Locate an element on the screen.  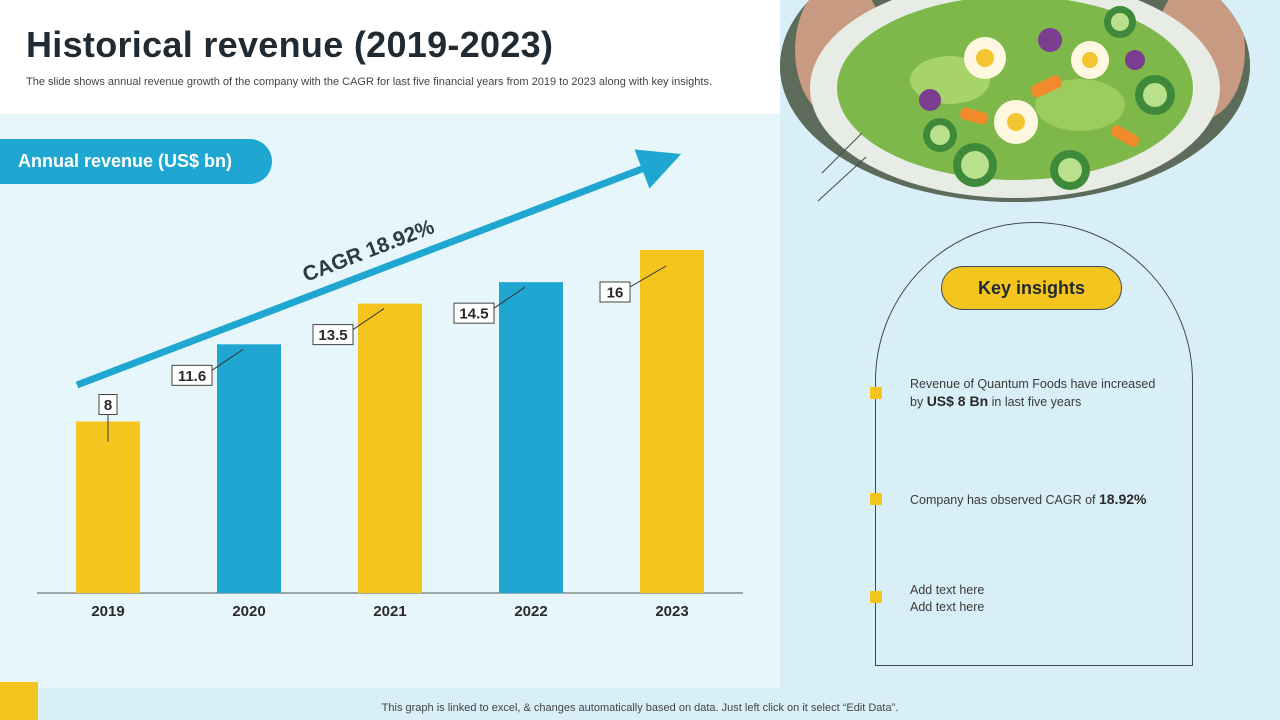
value-box-2023 is located at coordinates (615, 292).